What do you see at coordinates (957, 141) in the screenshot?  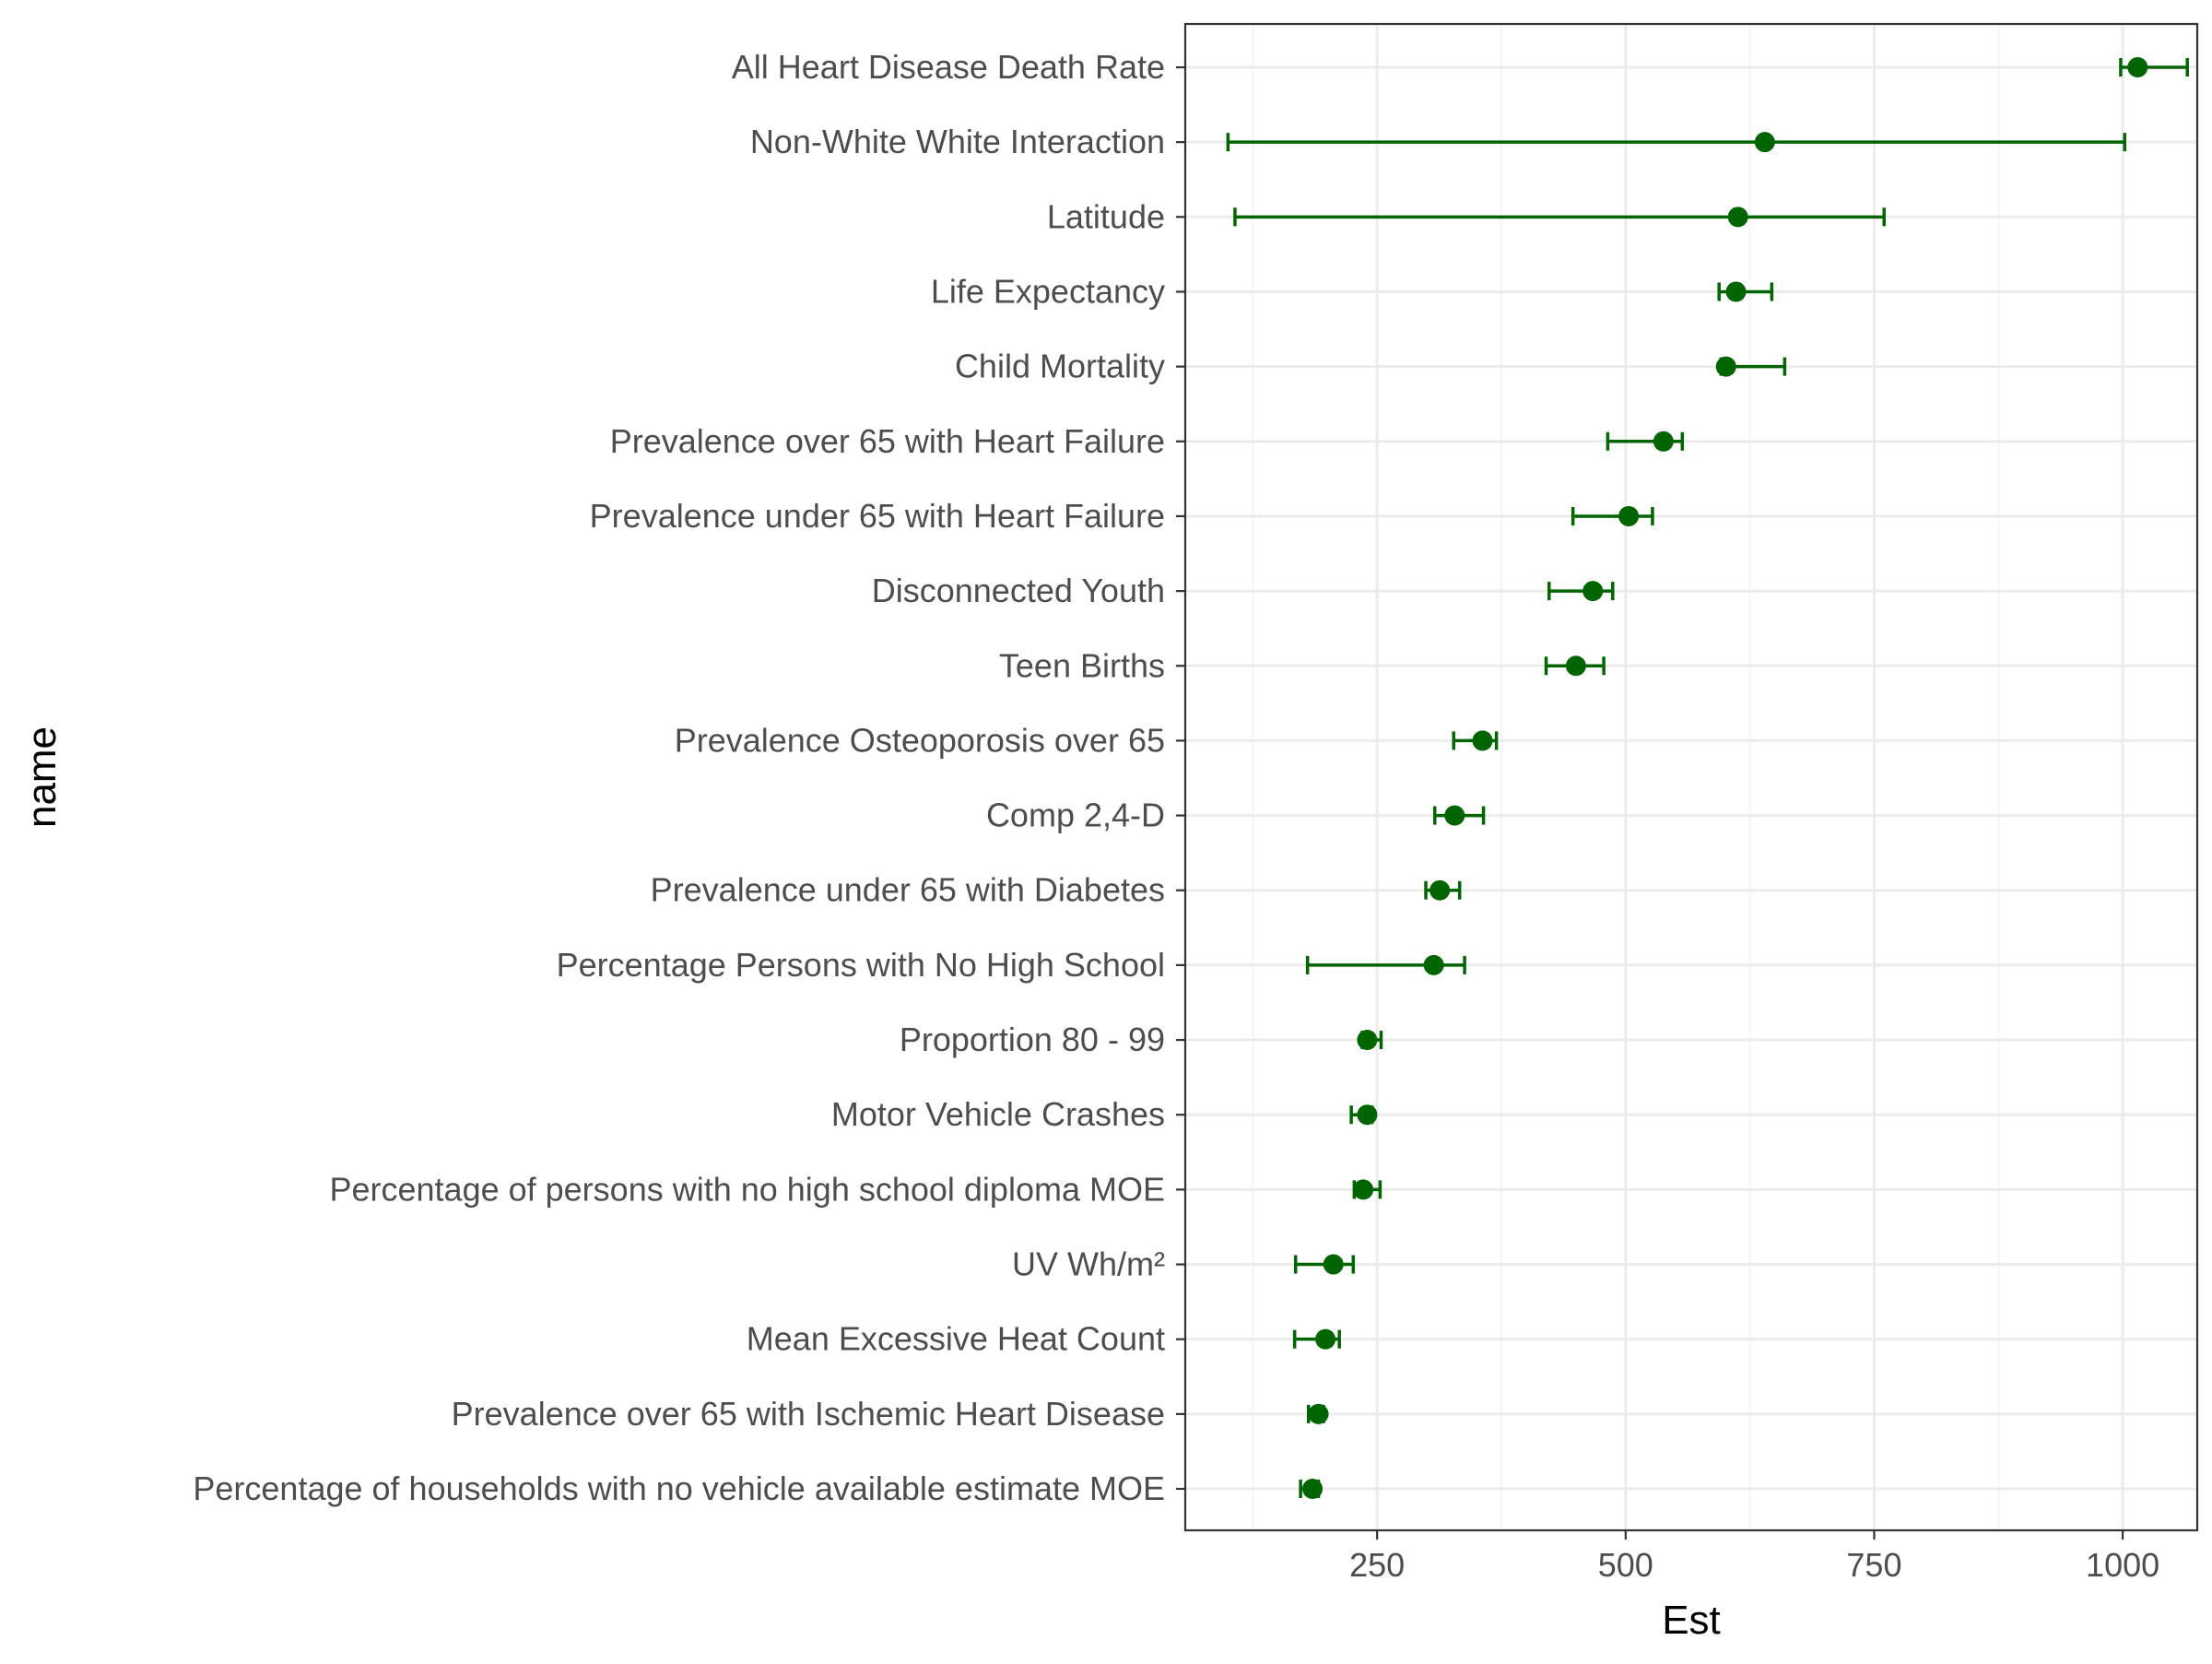 I see `y-tick-label: Non-White White Interaction` at bounding box center [957, 141].